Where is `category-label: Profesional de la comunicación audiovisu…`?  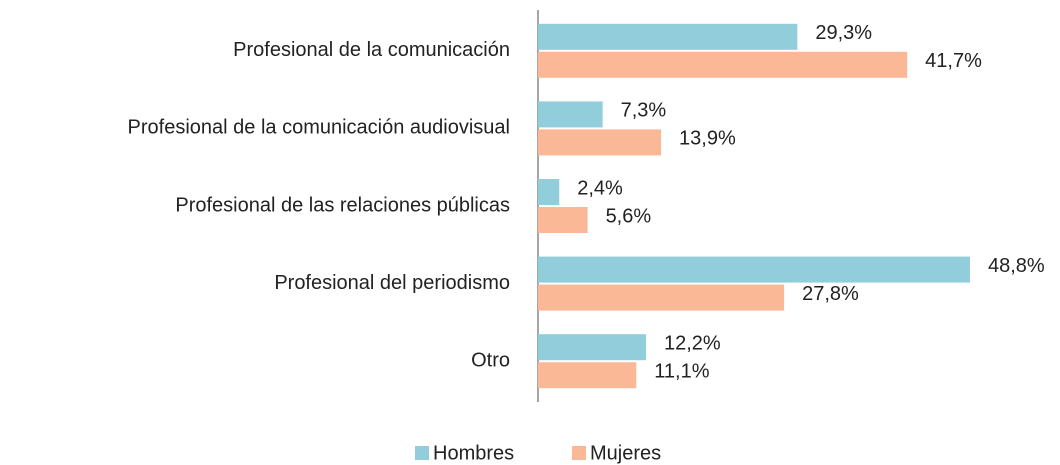
category-label: Profesional de la comunicación audiovisu… is located at coordinates (319, 128).